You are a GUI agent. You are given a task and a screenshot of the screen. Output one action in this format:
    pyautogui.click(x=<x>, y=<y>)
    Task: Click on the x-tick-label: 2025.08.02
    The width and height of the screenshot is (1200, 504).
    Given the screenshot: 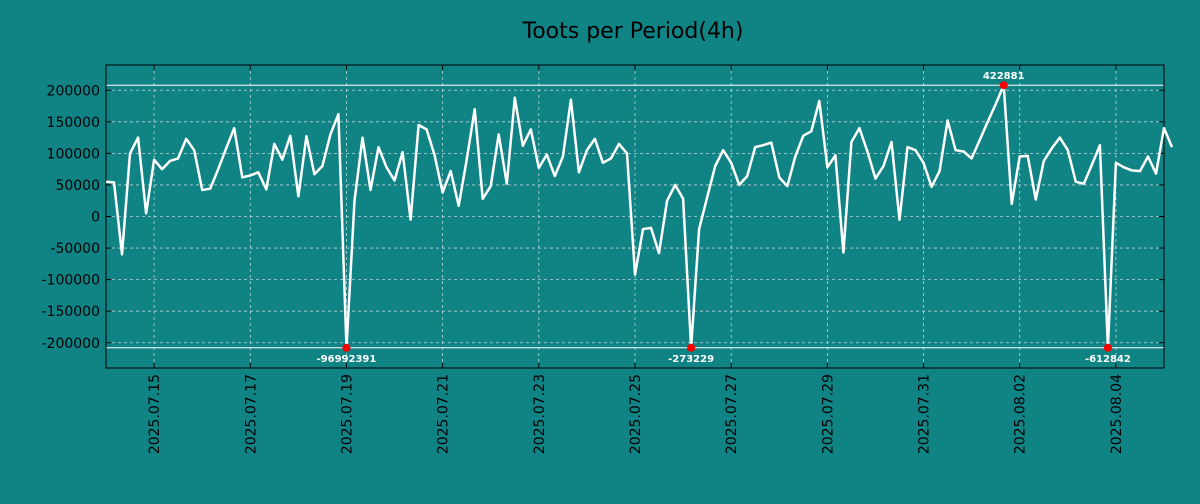 What is the action you would take?
    pyautogui.click(x=1021, y=414)
    